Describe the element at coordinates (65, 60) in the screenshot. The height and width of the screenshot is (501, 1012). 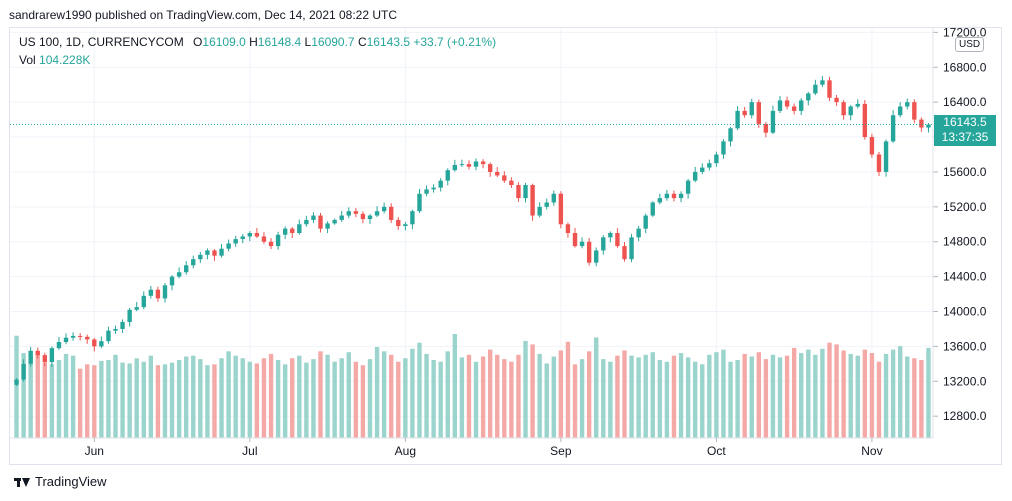
I see `volume-value: 104.228K` at that location.